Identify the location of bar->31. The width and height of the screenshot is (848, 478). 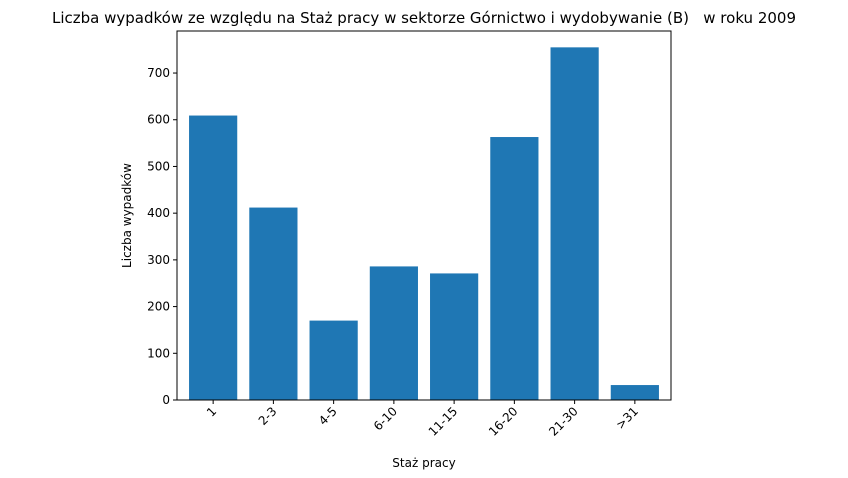
(634, 392).